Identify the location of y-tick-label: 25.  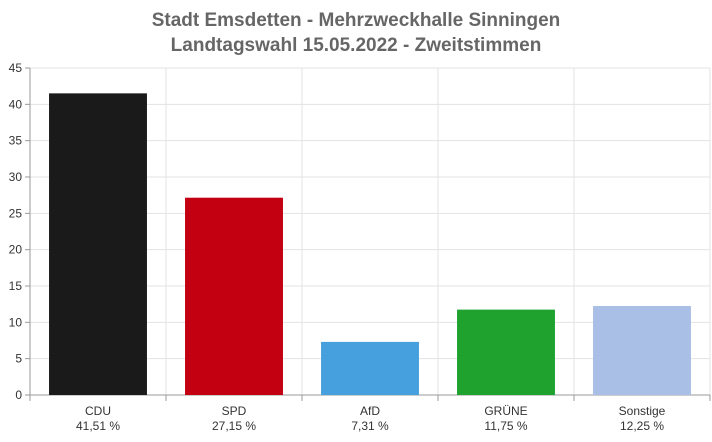
(16, 213).